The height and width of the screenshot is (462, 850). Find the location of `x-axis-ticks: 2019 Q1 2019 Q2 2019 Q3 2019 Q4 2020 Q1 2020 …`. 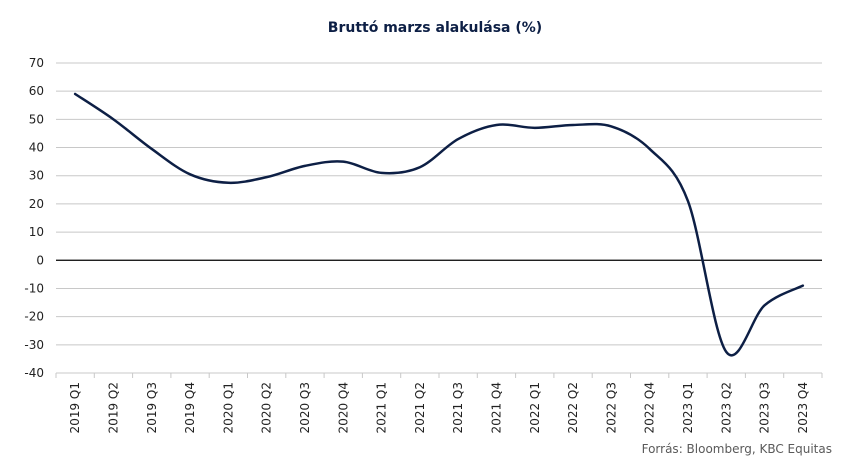

x-axis-ticks: 2019 Q1 2019 Q2 2019 Q3 2019 Q4 2020 Q1 2020 … is located at coordinates (439, 402).